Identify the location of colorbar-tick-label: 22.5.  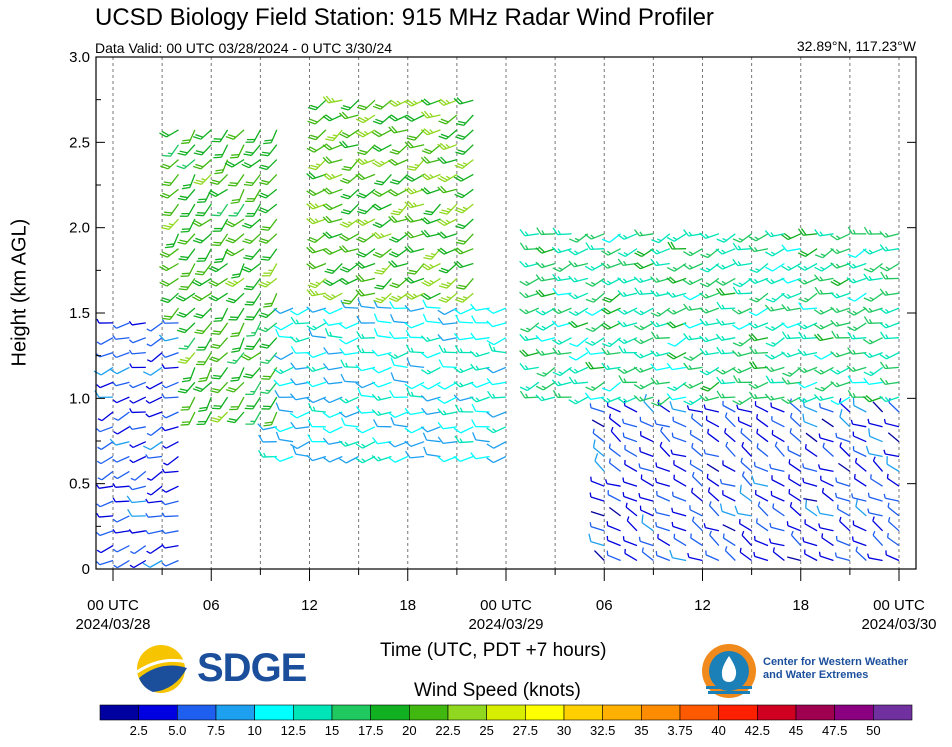
(447, 730).